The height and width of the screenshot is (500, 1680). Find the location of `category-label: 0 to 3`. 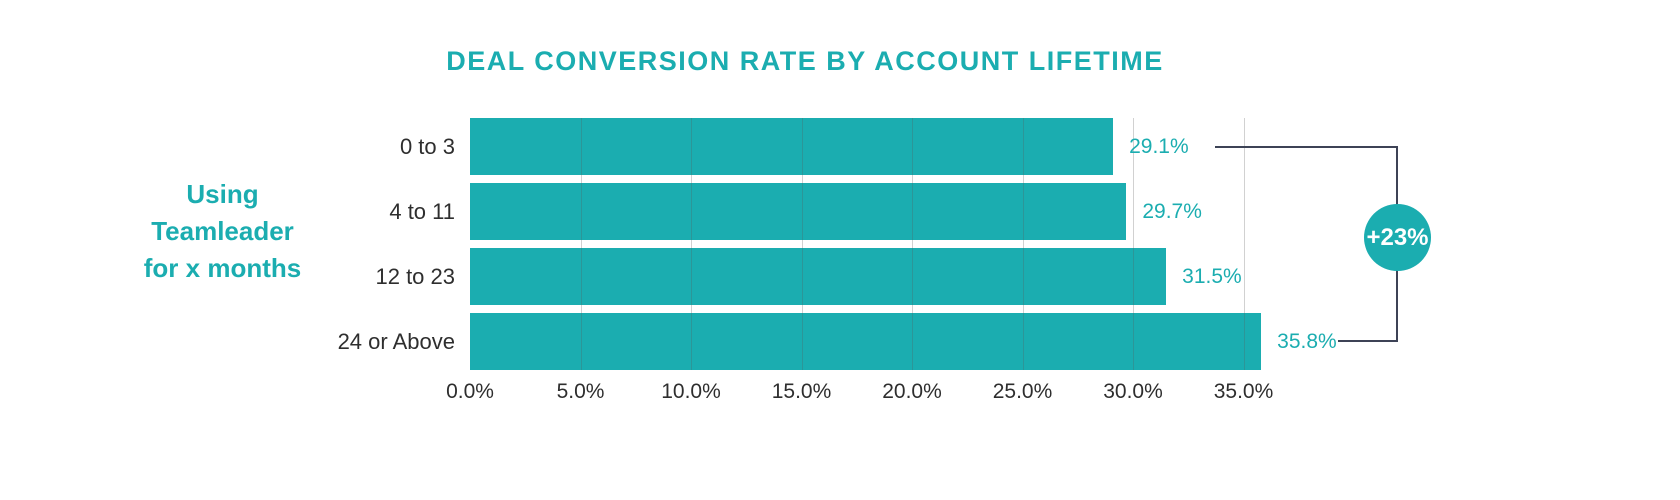

category-label: 0 to 3 is located at coordinates (427, 146).